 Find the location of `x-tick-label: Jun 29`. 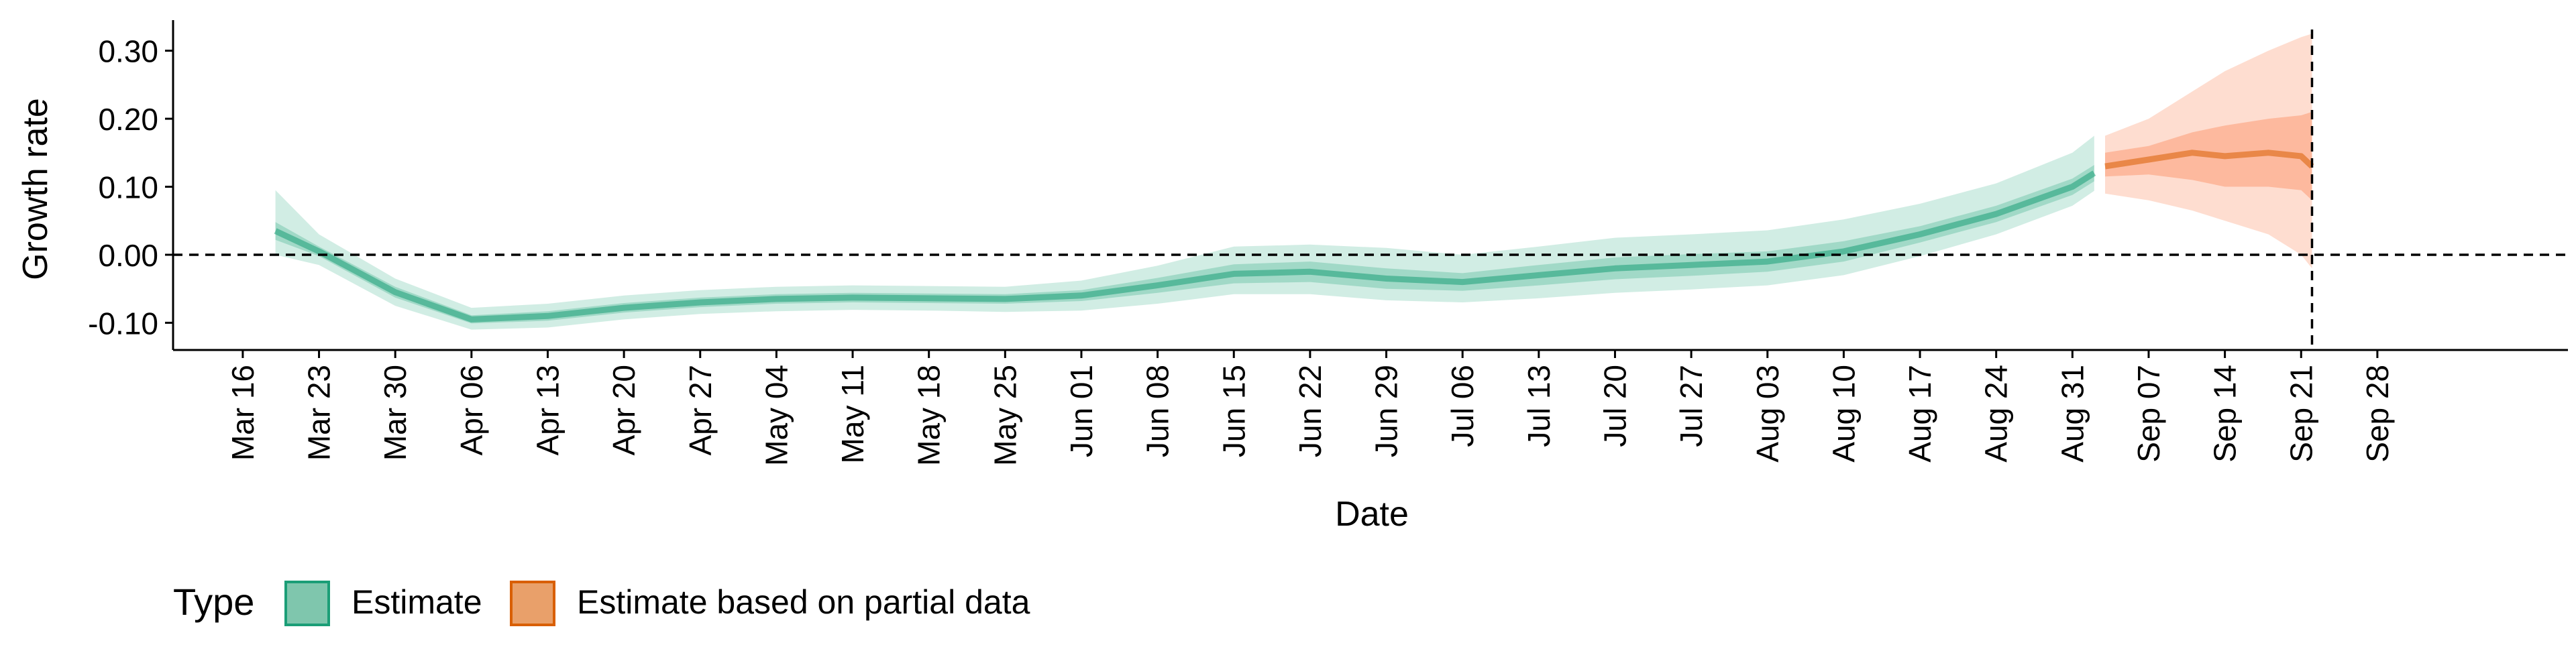

x-tick-label: Jun 29 is located at coordinates (1386, 411).